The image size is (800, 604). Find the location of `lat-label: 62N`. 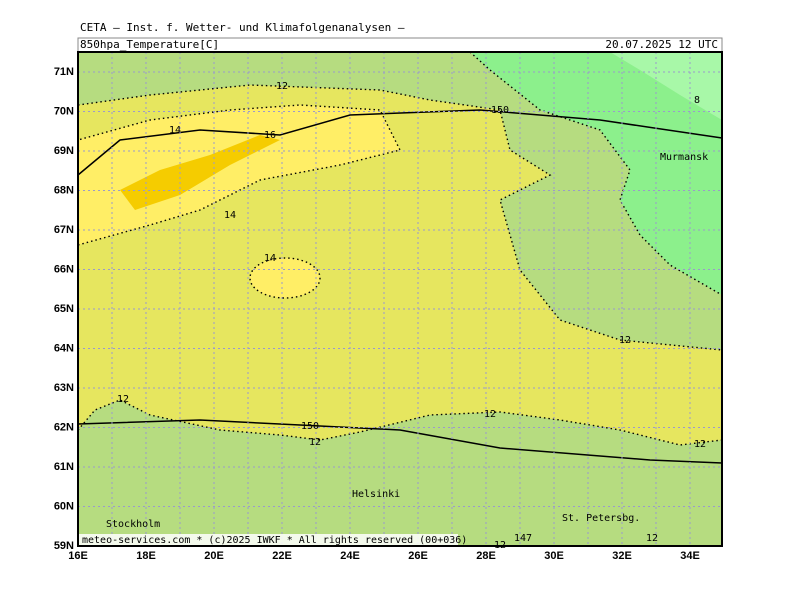

lat-label: 62N is located at coordinates (64, 427).